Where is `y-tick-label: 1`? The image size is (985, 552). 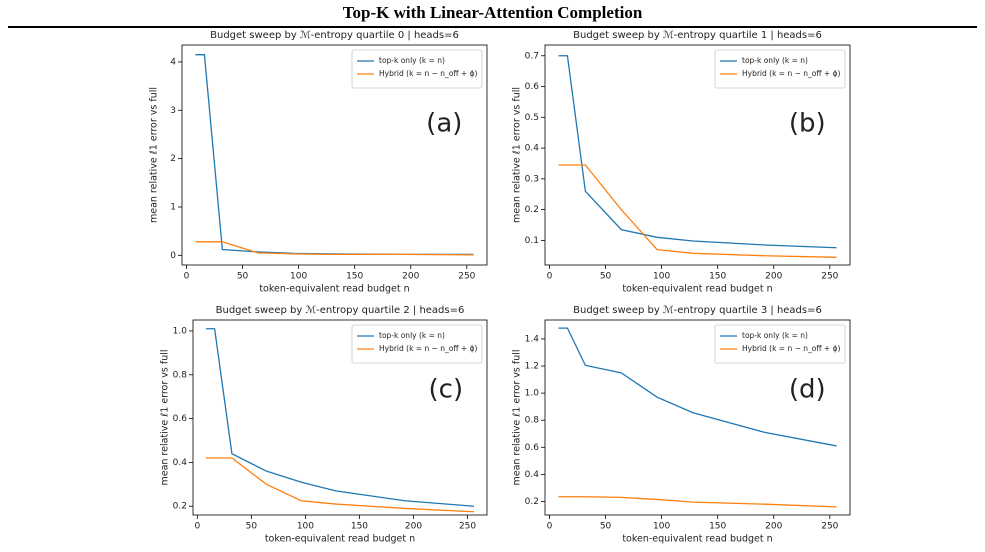
y-tick-label: 1 is located at coordinates (173, 207).